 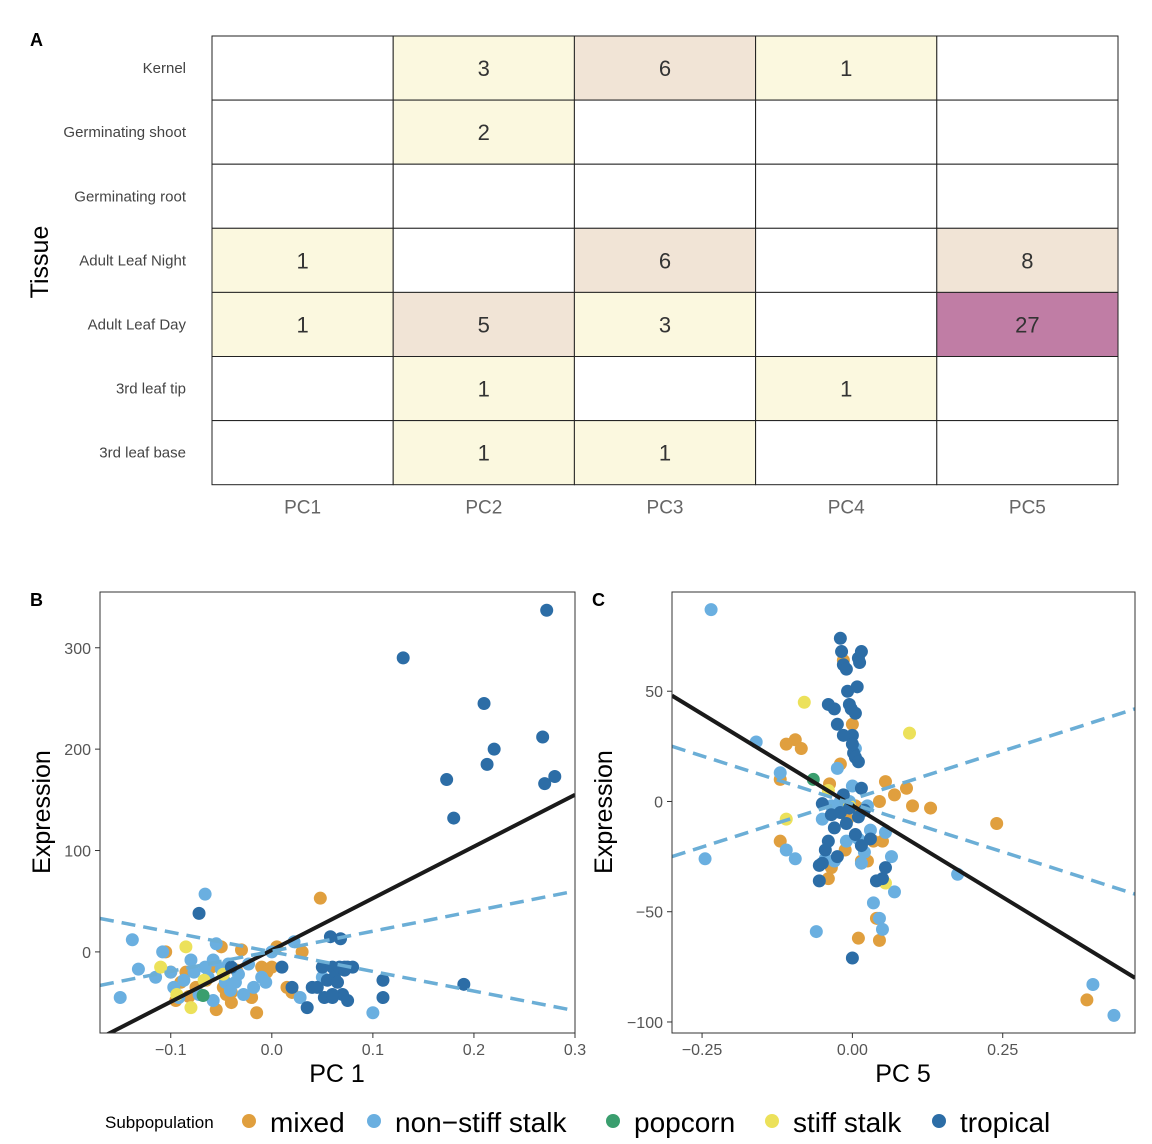 I want to click on legend-label-tropical: tropical, so click(x=1005, y=1122).